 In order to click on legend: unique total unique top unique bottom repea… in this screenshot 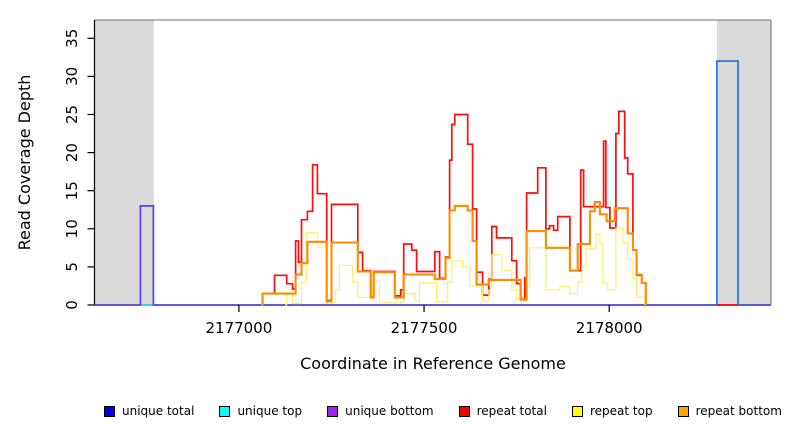, I will do `click(396, 411)`.